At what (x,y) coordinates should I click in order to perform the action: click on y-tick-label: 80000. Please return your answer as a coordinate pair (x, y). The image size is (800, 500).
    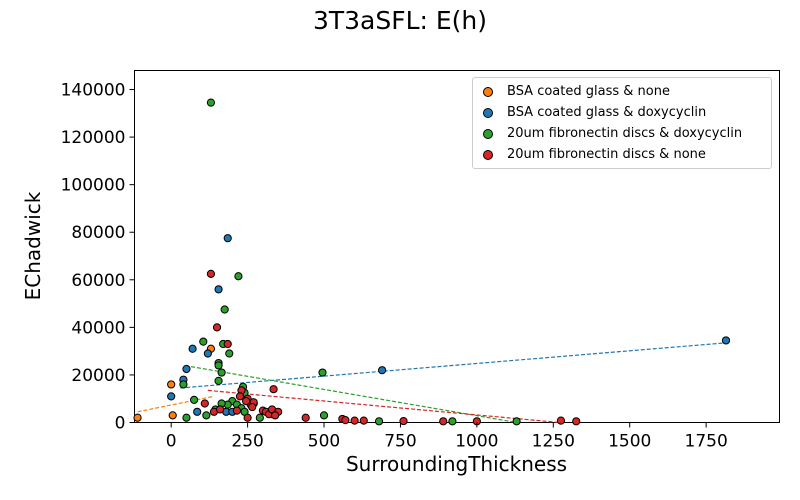
    Looking at the image, I should click on (98, 233).